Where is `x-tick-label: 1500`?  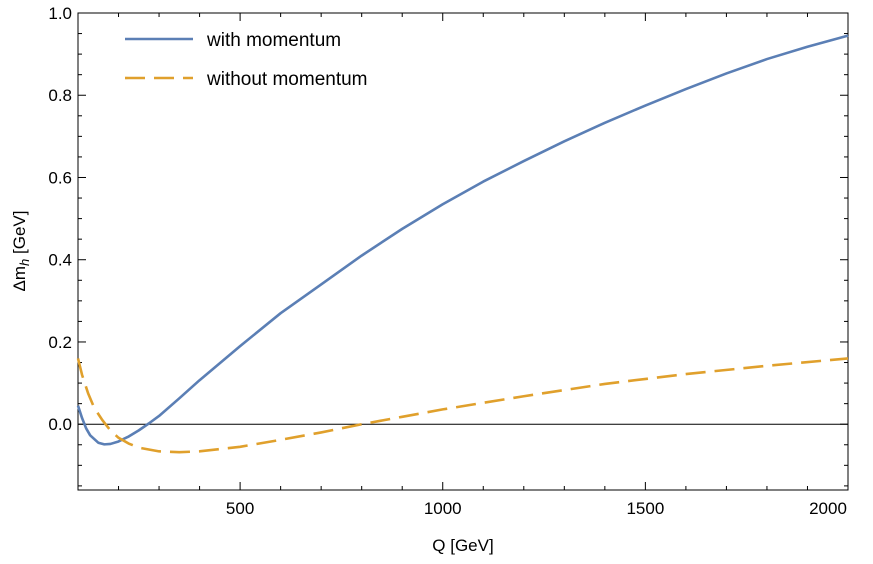
x-tick-label: 1500 is located at coordinates (645, 508).